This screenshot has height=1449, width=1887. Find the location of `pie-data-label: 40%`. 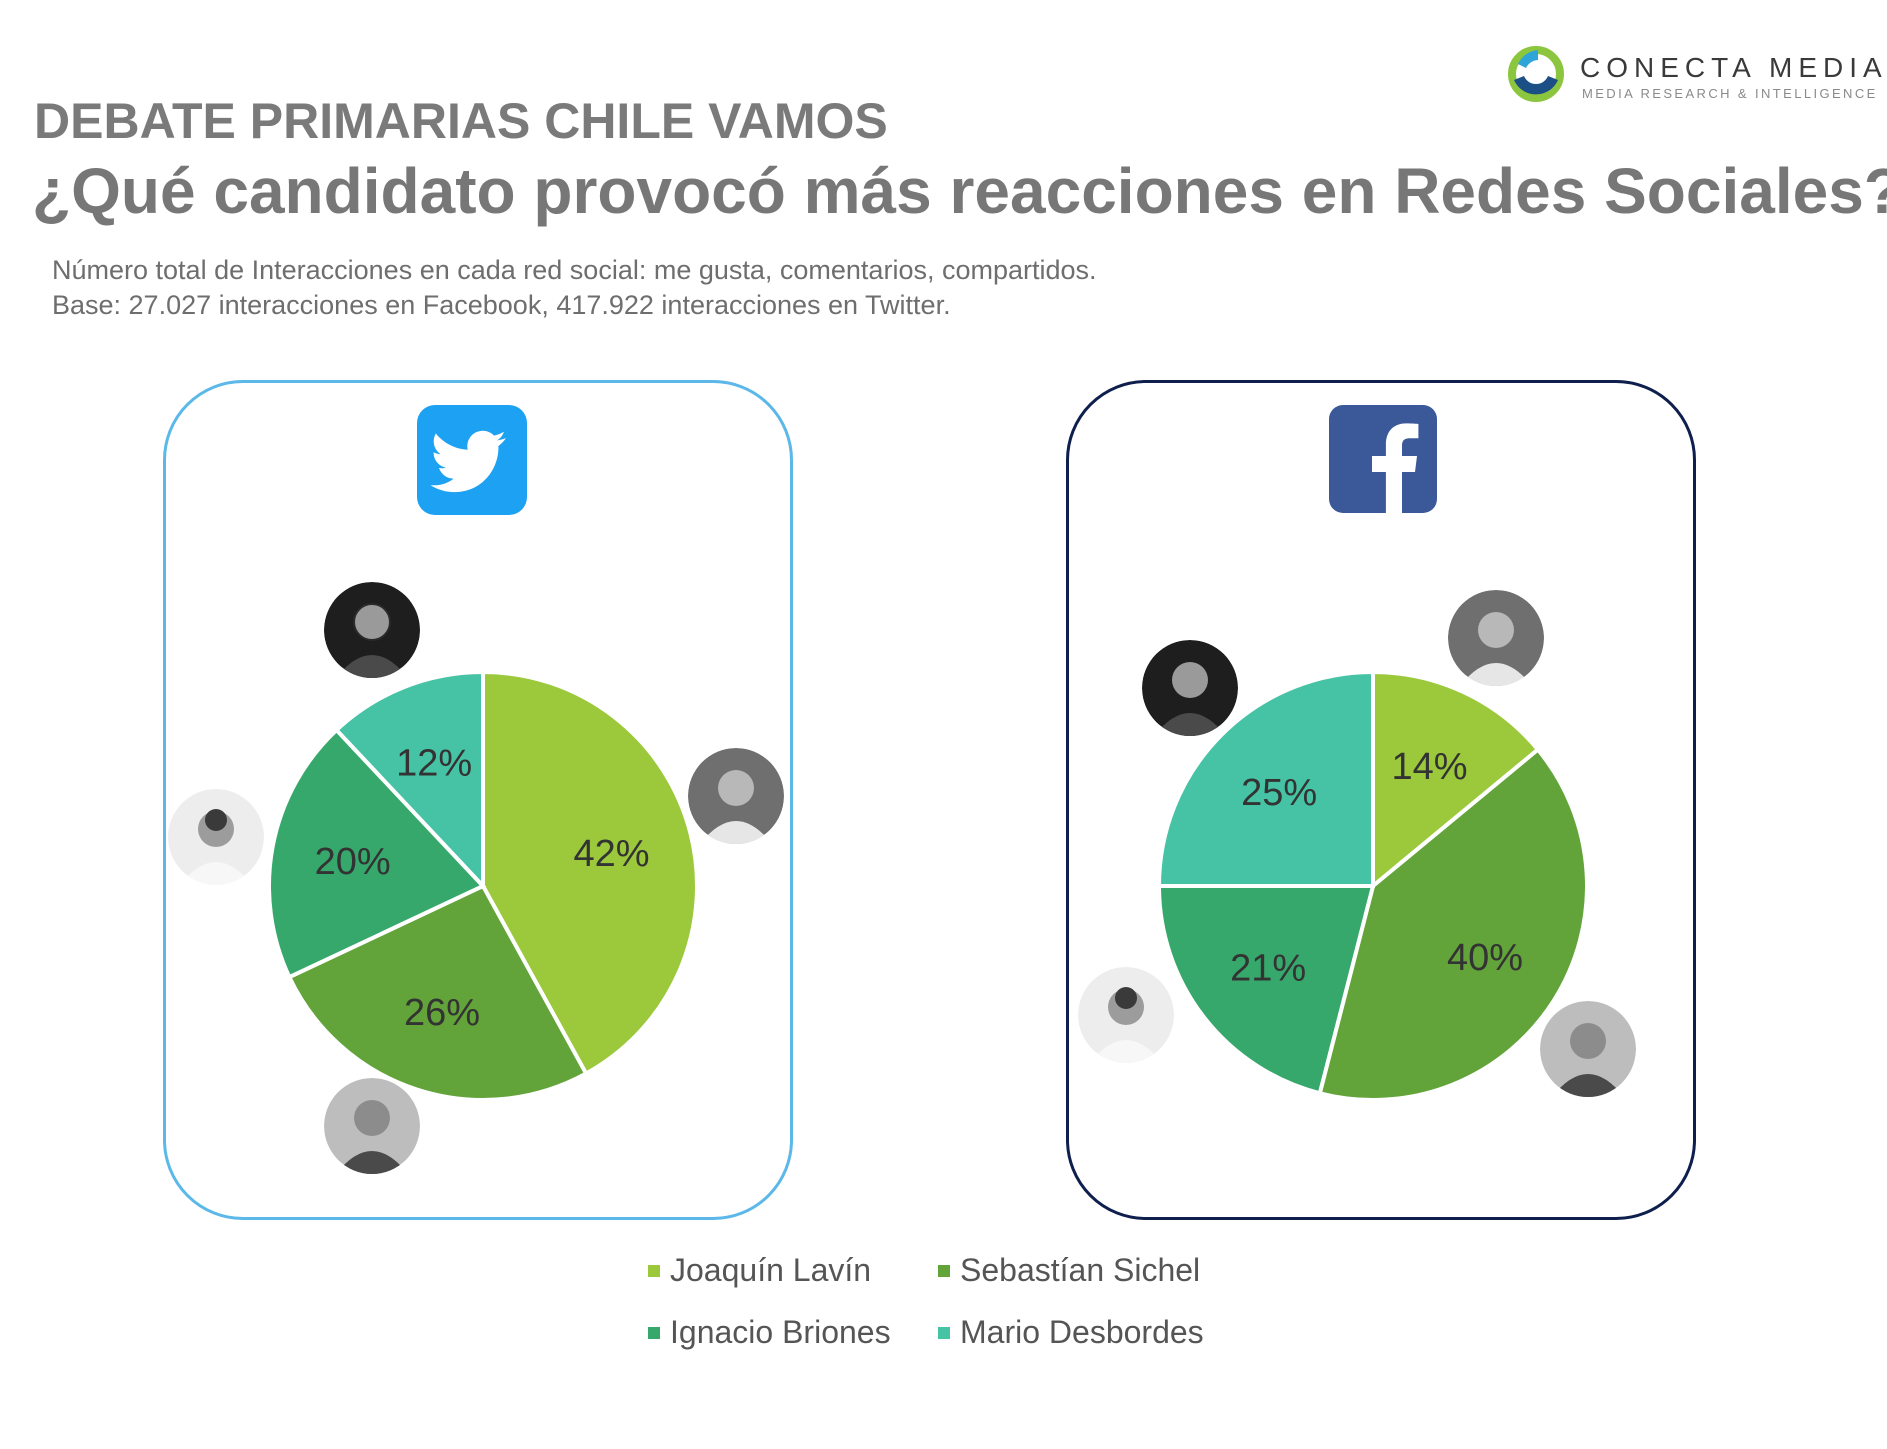

pie-data-label: 40% is located at coordinates (1485, 958).